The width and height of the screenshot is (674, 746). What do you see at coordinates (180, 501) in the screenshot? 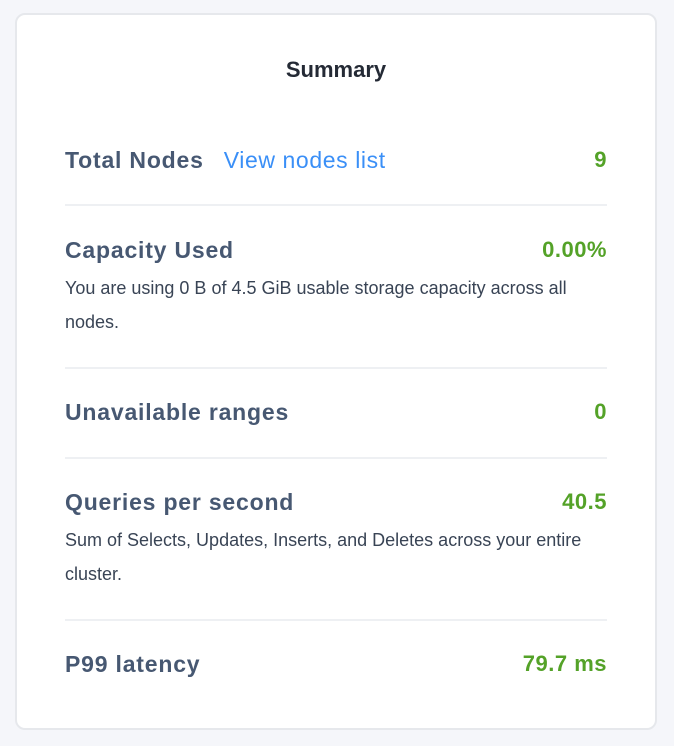
I see `row-label: Queries per second` at bounding box center [180, 501].